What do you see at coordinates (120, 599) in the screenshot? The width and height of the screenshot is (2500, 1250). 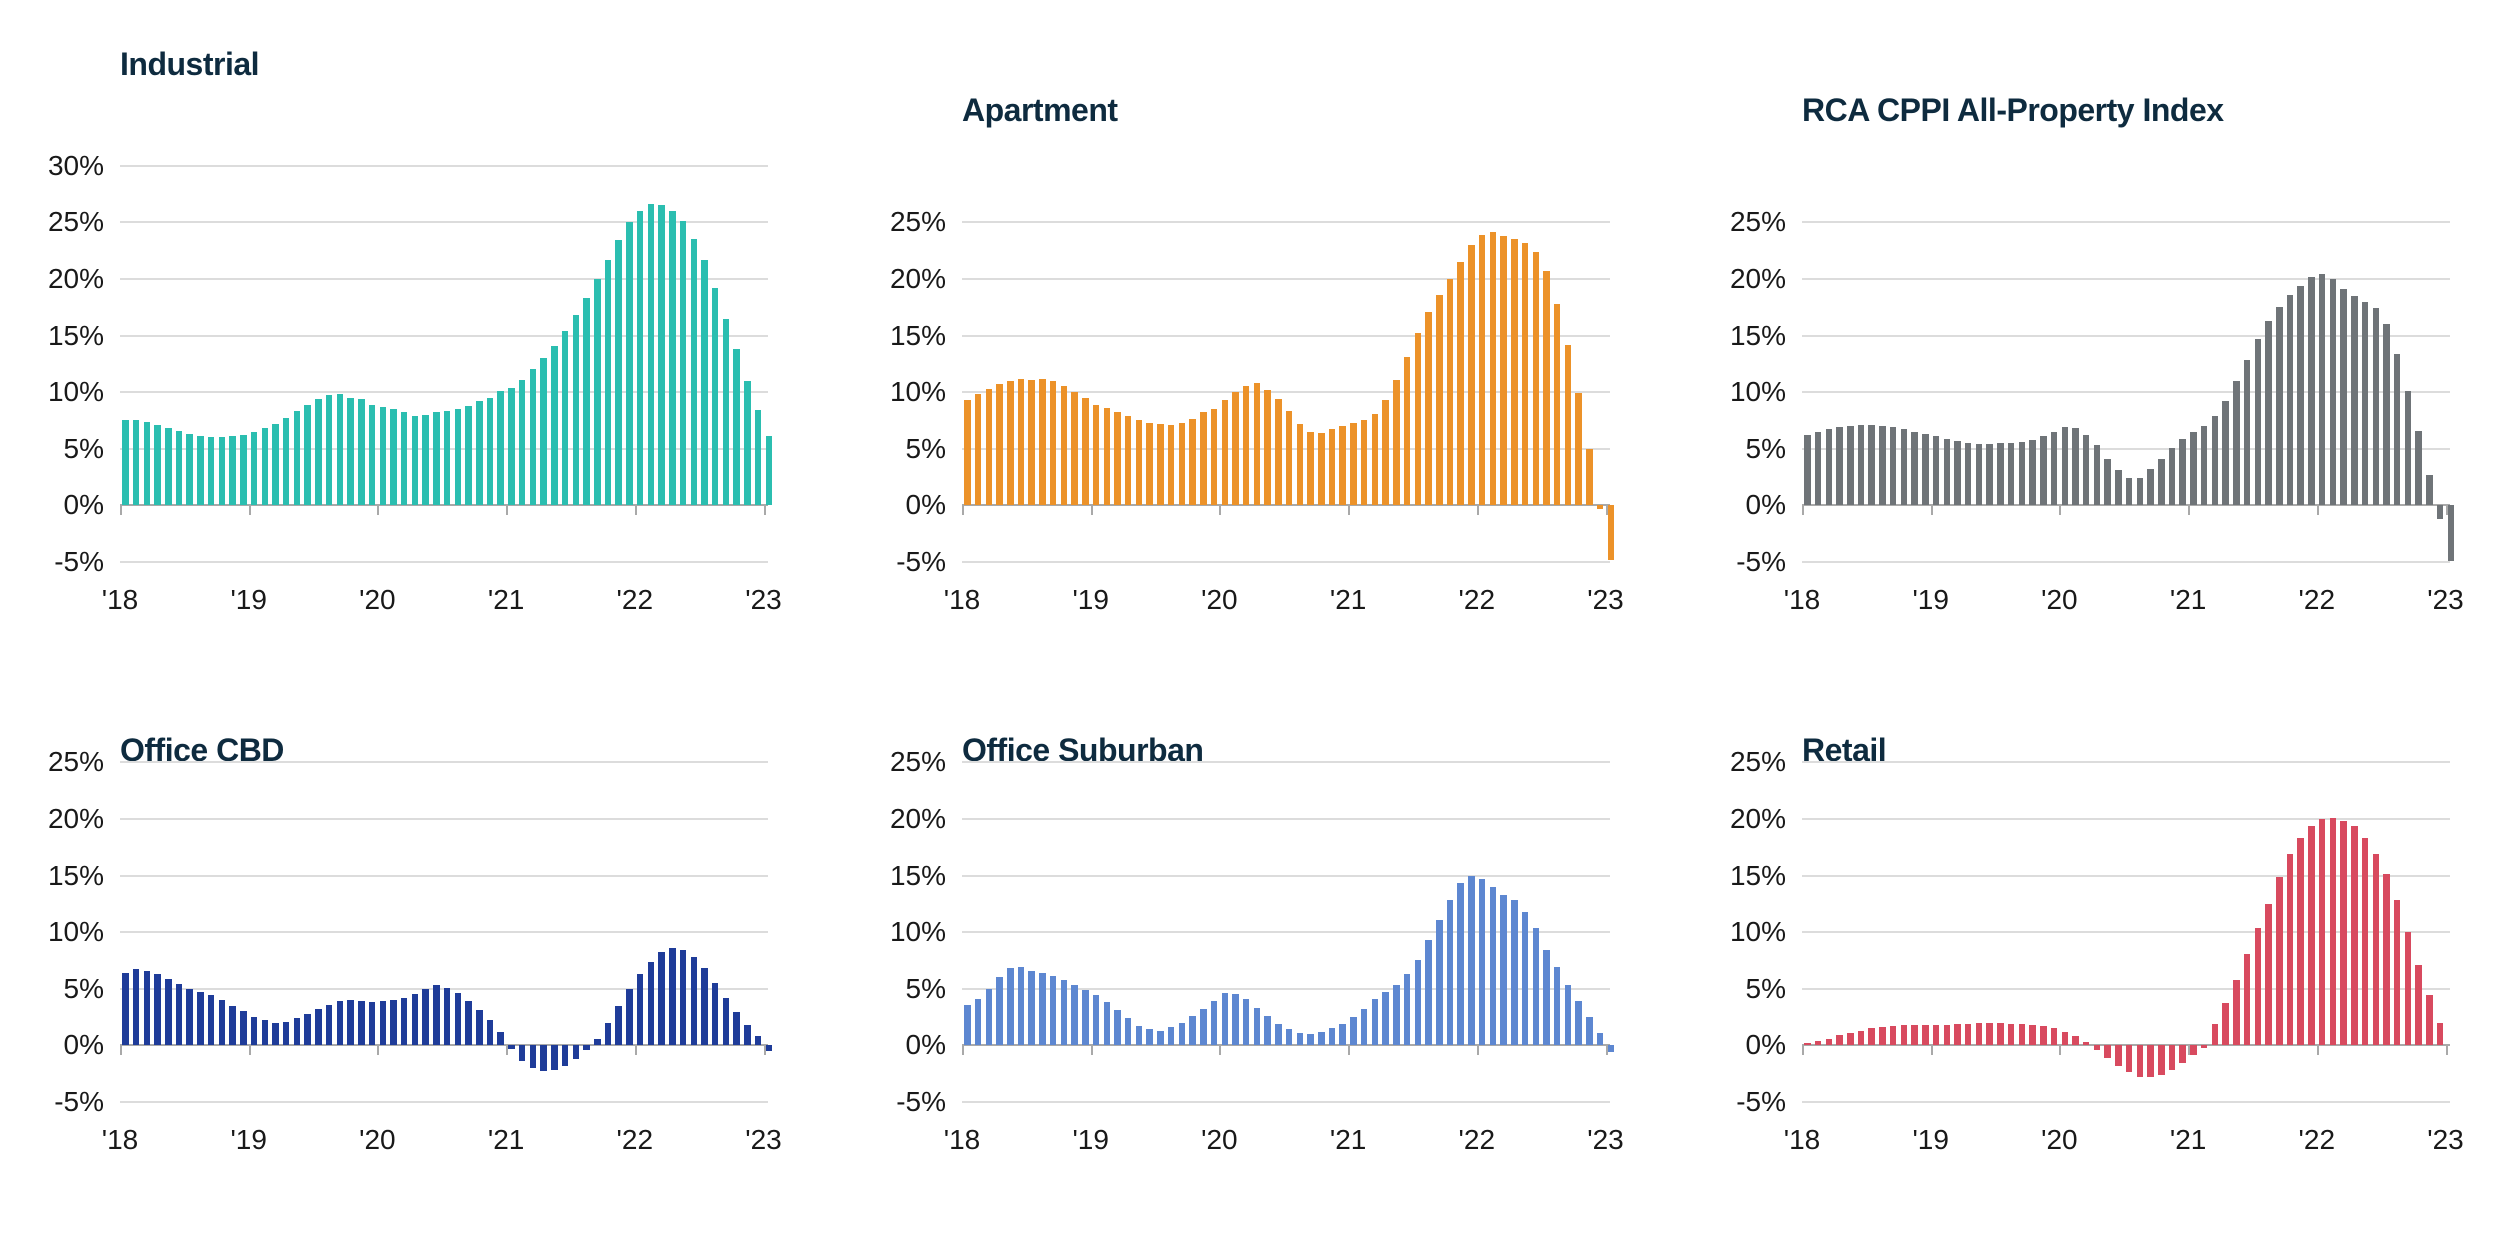 I see `x-tick-label: '18` at bounding box center [120, 599].